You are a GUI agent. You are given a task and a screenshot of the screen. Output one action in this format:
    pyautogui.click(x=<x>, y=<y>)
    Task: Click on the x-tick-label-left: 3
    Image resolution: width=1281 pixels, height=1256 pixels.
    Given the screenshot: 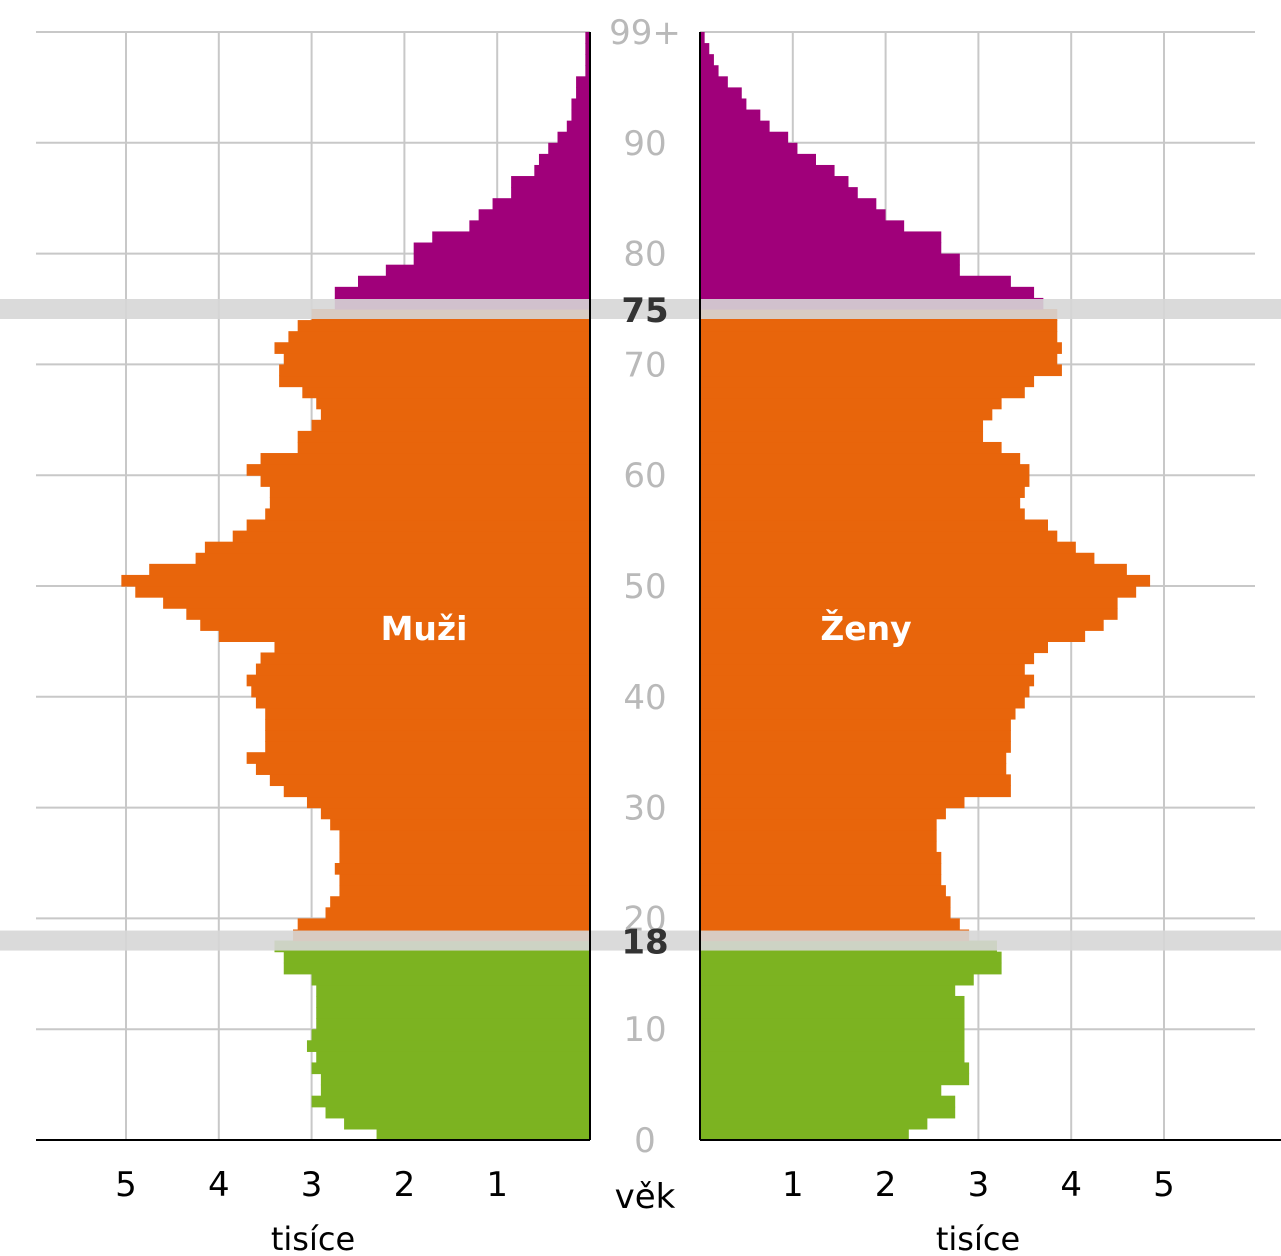 What is the action you would take?
    pyautogui.click(x=312, y=1185)
    